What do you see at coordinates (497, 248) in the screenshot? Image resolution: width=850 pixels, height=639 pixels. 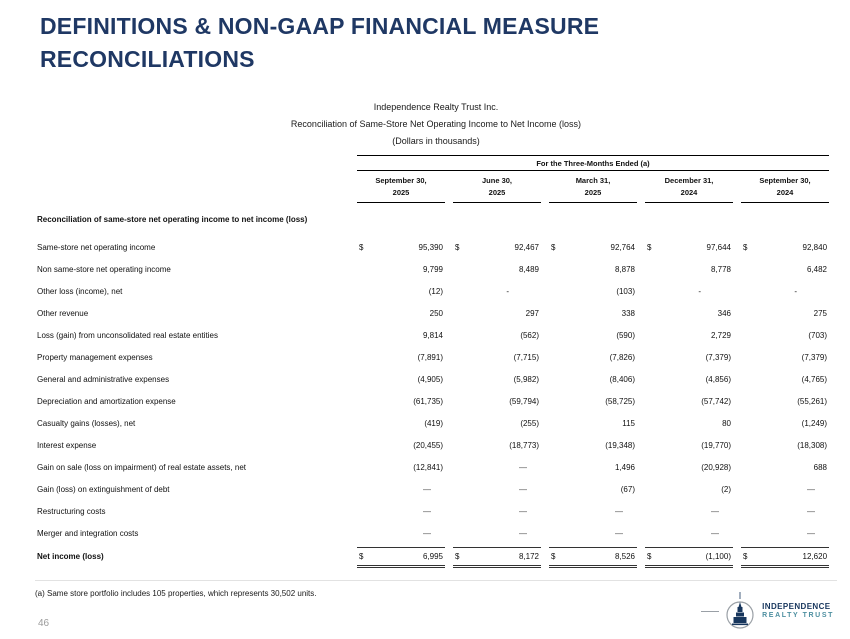 I see `data-cell-box: $92,467` at bounding box center [497, 248].